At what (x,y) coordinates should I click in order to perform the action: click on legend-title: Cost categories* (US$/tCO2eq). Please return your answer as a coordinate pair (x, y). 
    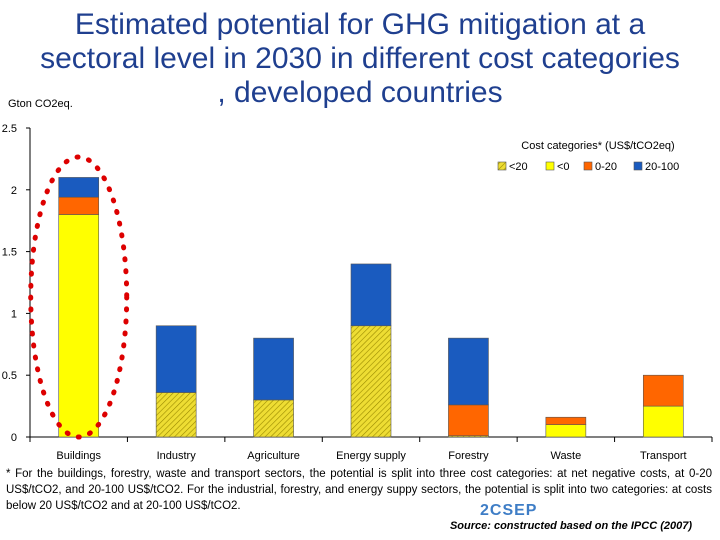
    Looking at the image, I should click on (597, 146).